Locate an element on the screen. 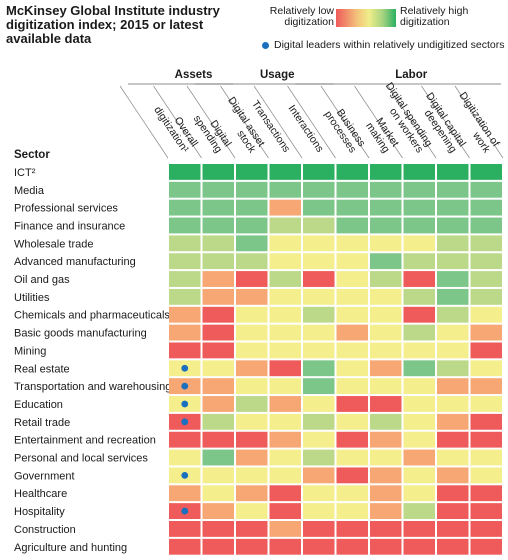 This screenshot has width=508, height=560. group-label-labor: Labor is located at coordinates (411, 75).